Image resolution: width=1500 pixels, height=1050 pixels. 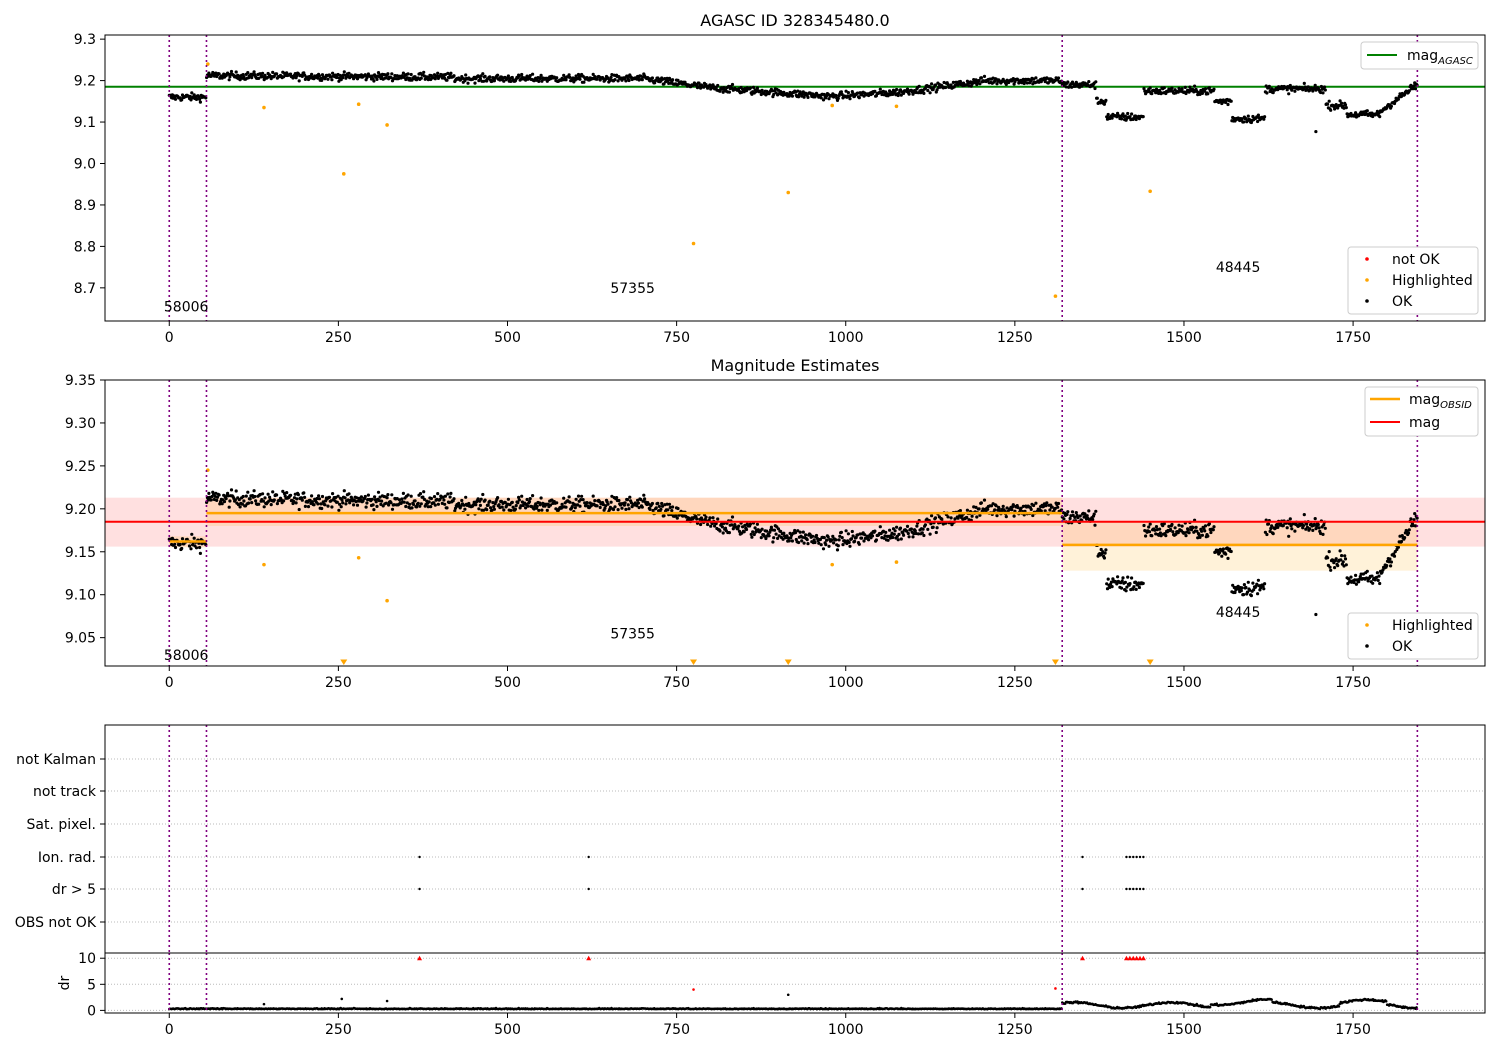 I want to click on panel1-legend-series: not OK Highlighted OK, so click(x=1413, y=280).